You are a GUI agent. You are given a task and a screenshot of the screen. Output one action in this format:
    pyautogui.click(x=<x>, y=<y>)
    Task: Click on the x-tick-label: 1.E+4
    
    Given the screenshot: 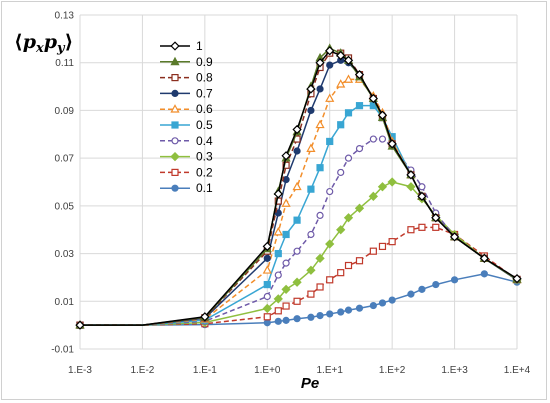 What is the action you would take?
    pyautogui.click(x=517, y=370)
    